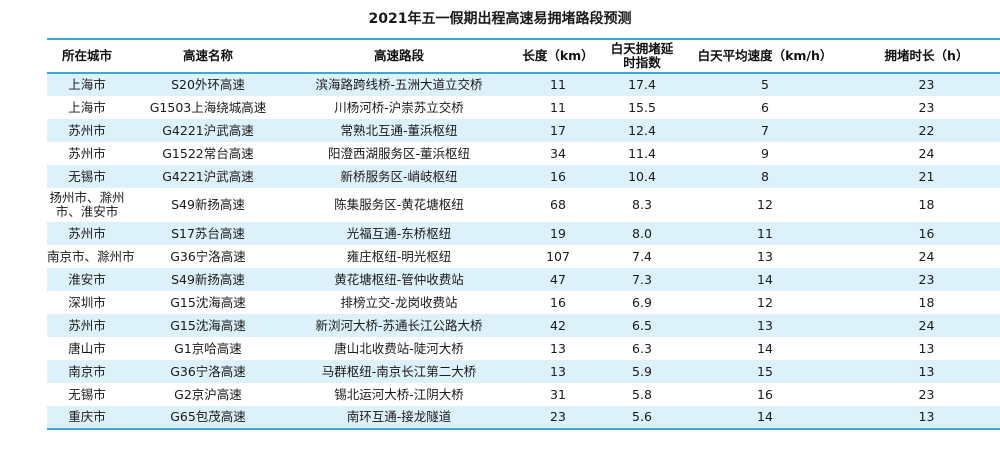  I want to click on cell-avg-speed: 12, so click(765, 302).